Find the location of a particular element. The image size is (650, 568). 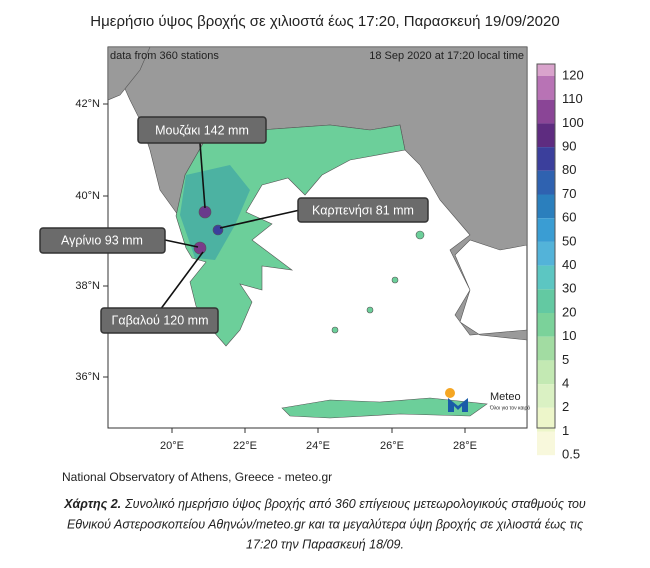

callout-label: Καρπενήσι 81 mm is located at coordinates (363, 210).